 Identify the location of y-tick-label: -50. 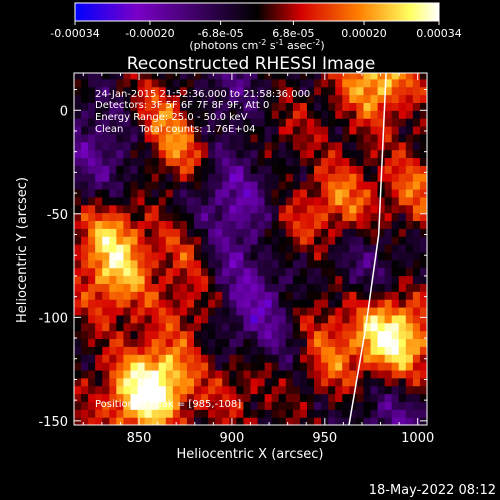
(57, 215).